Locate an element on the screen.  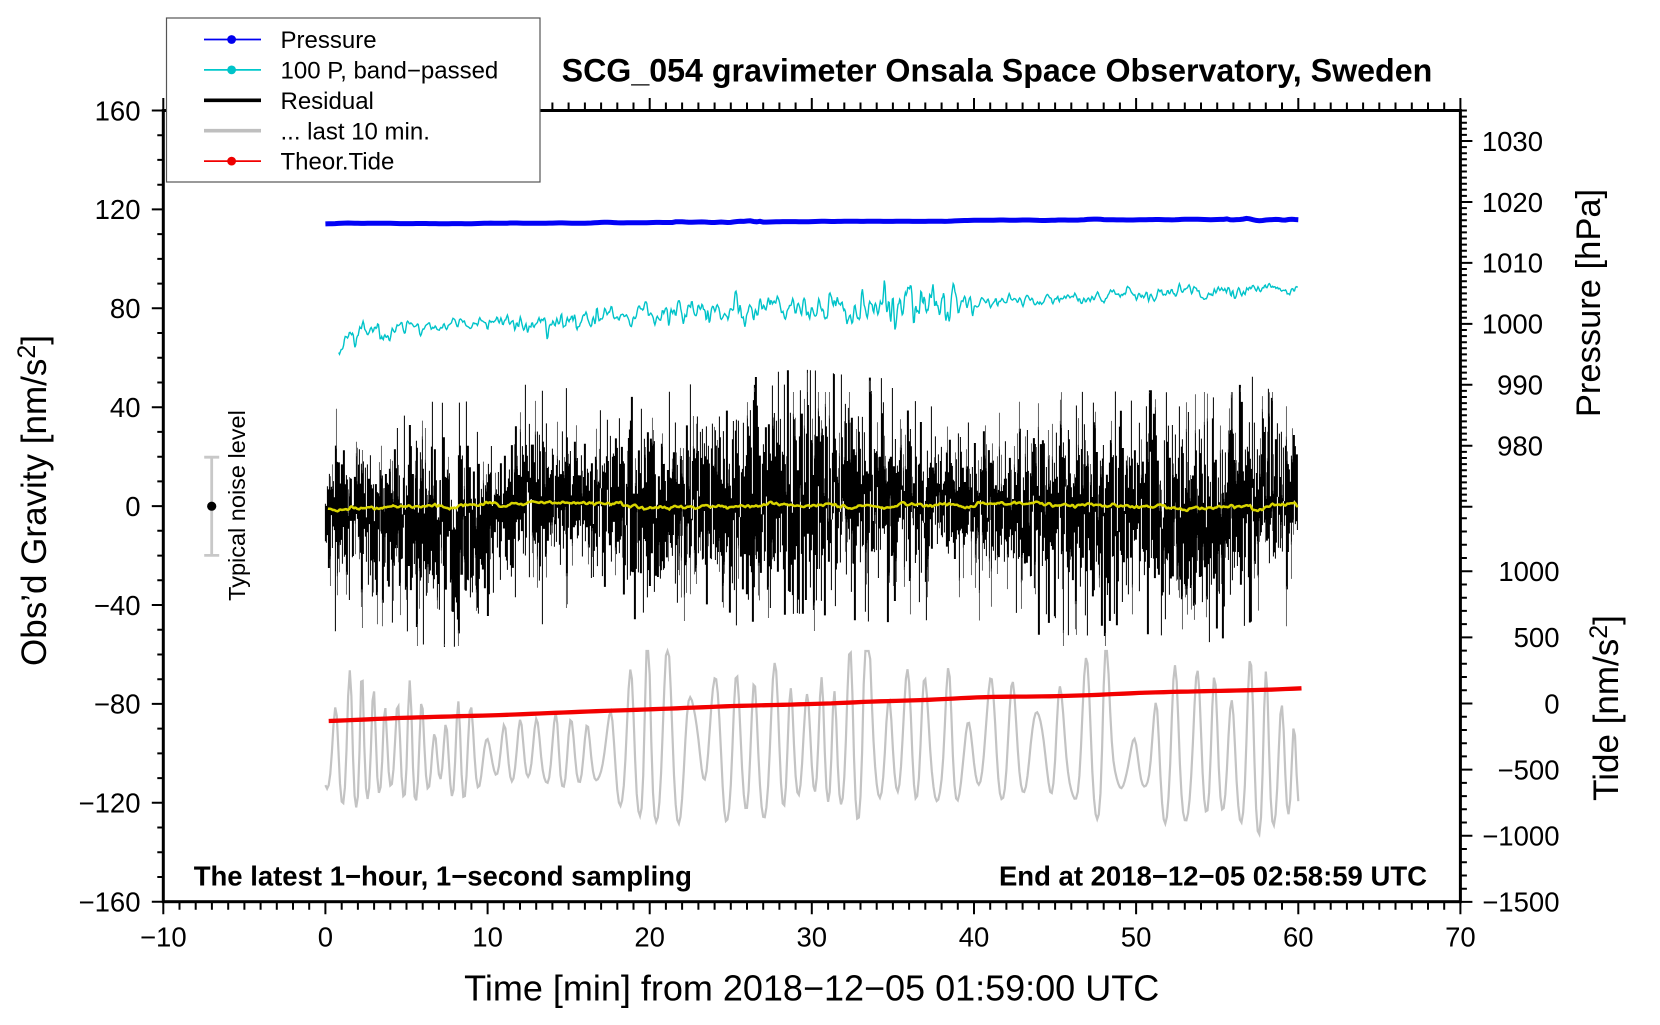
svg-text: 1010 is located at coordinates (1512, 263).